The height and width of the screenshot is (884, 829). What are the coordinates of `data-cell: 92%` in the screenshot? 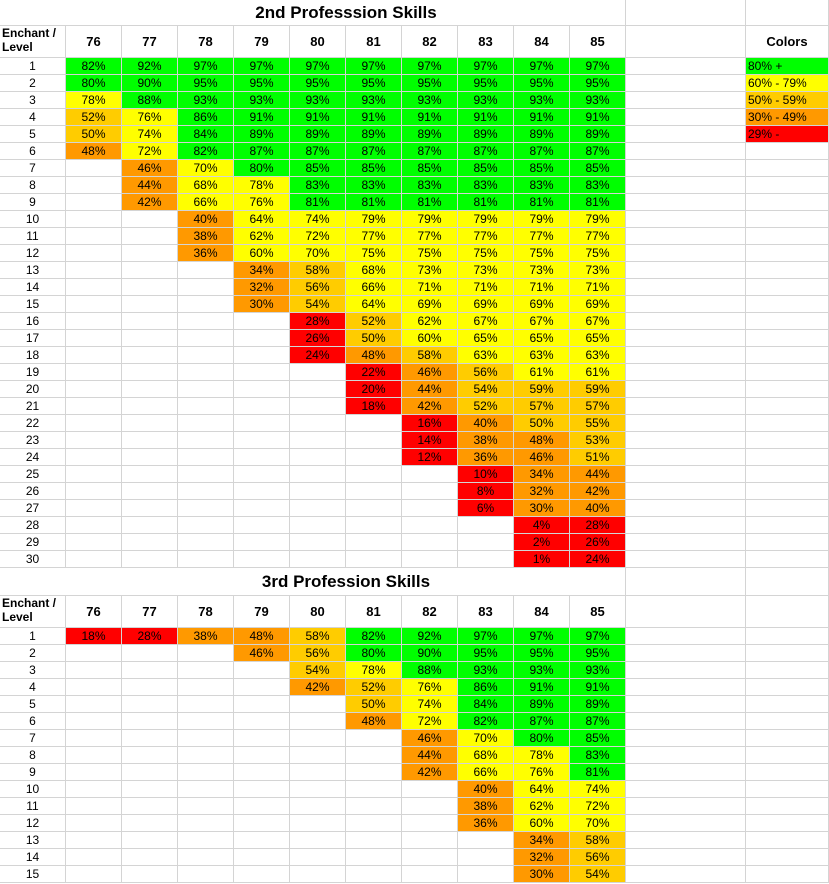 It's located at (150, 66).